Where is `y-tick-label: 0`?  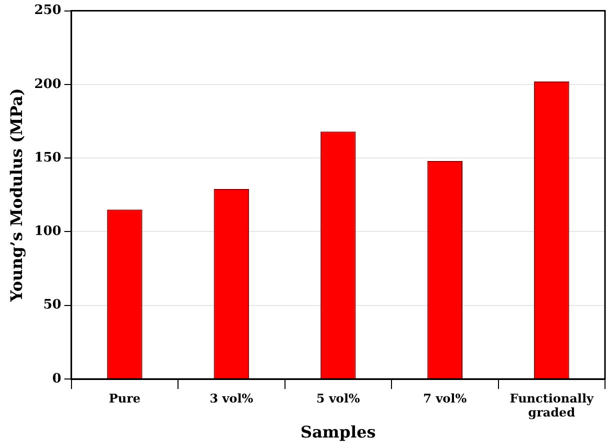 y-tick-label: 0 is located at coordinates (57, 378).